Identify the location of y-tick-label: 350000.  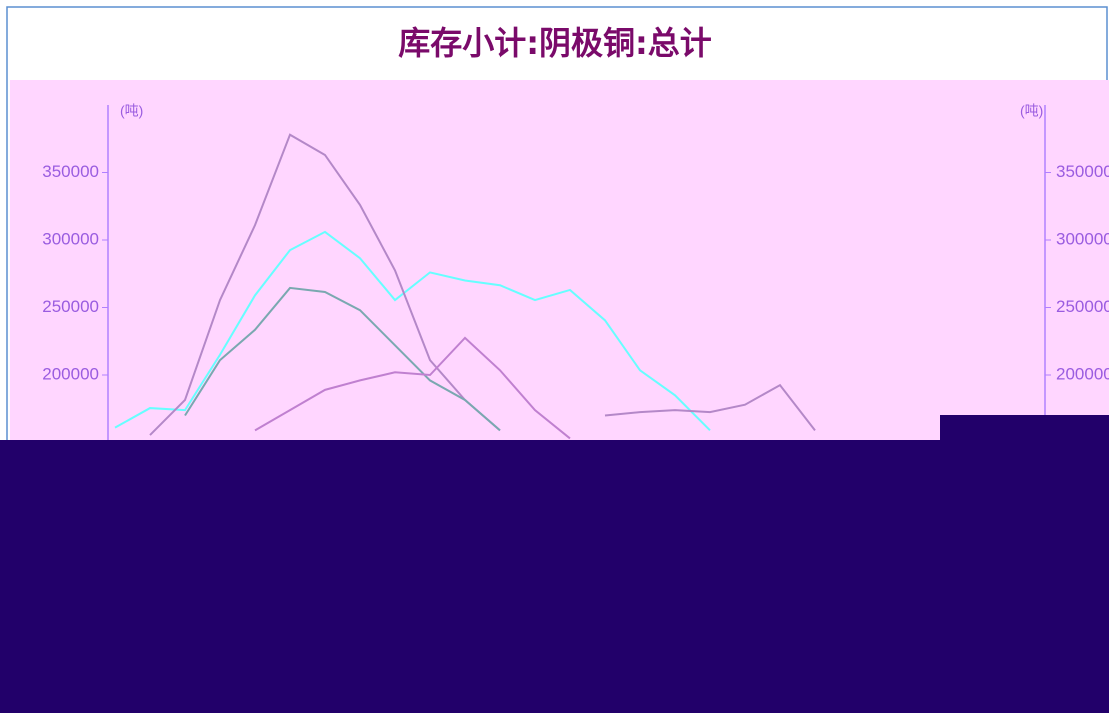
(70, 171).